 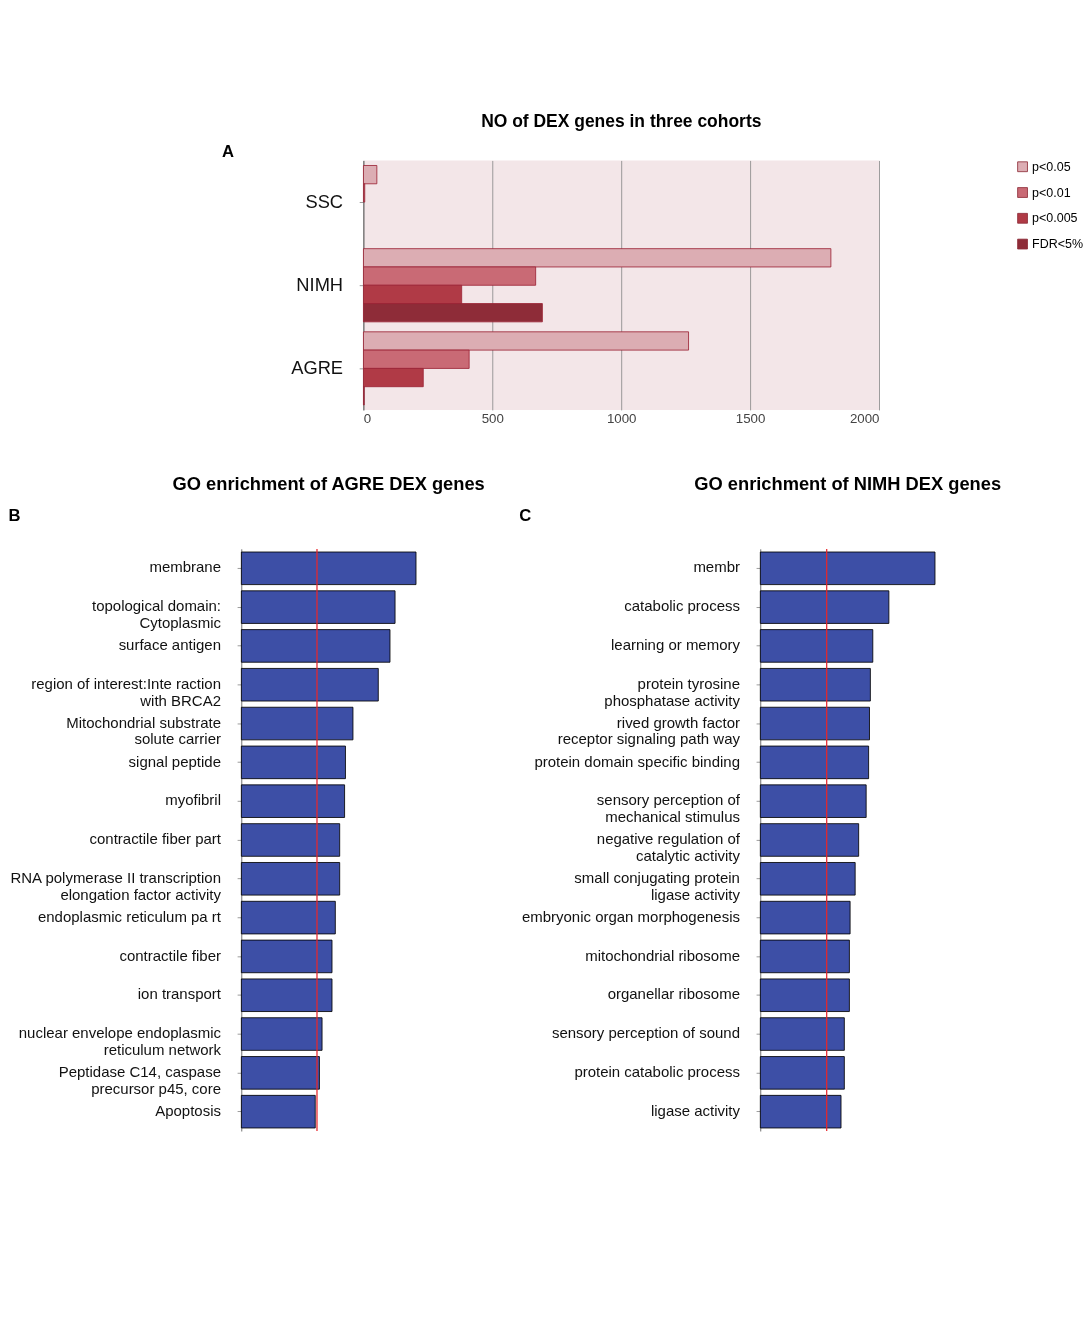 What do you see at coordinates (645, 1033) in the screenshot?
I see `y-tick-label: sensory perception of sound` at bounding box center [645, 1033].